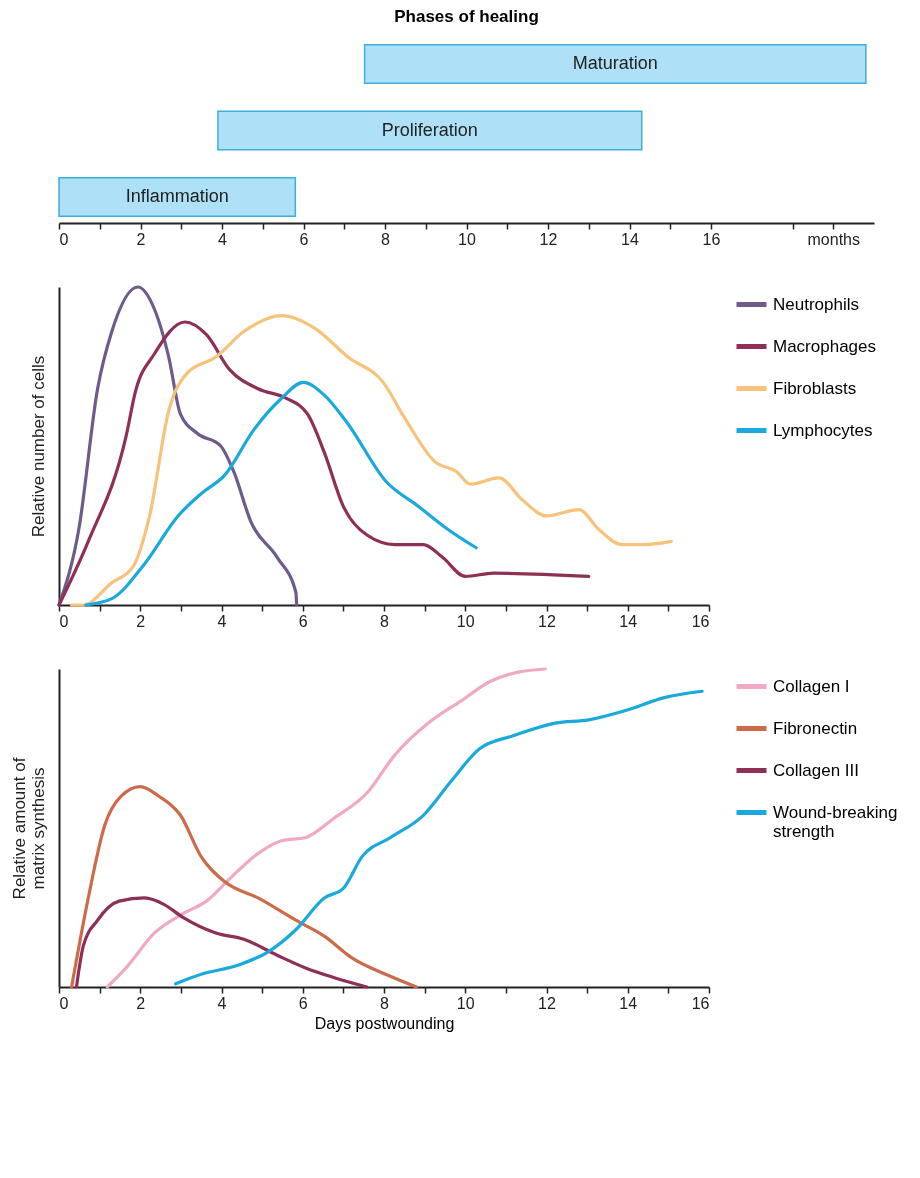  Describe the element at coordinates (825, 346) in the screenshot. I see `legend-label: Macrophages` at that location.